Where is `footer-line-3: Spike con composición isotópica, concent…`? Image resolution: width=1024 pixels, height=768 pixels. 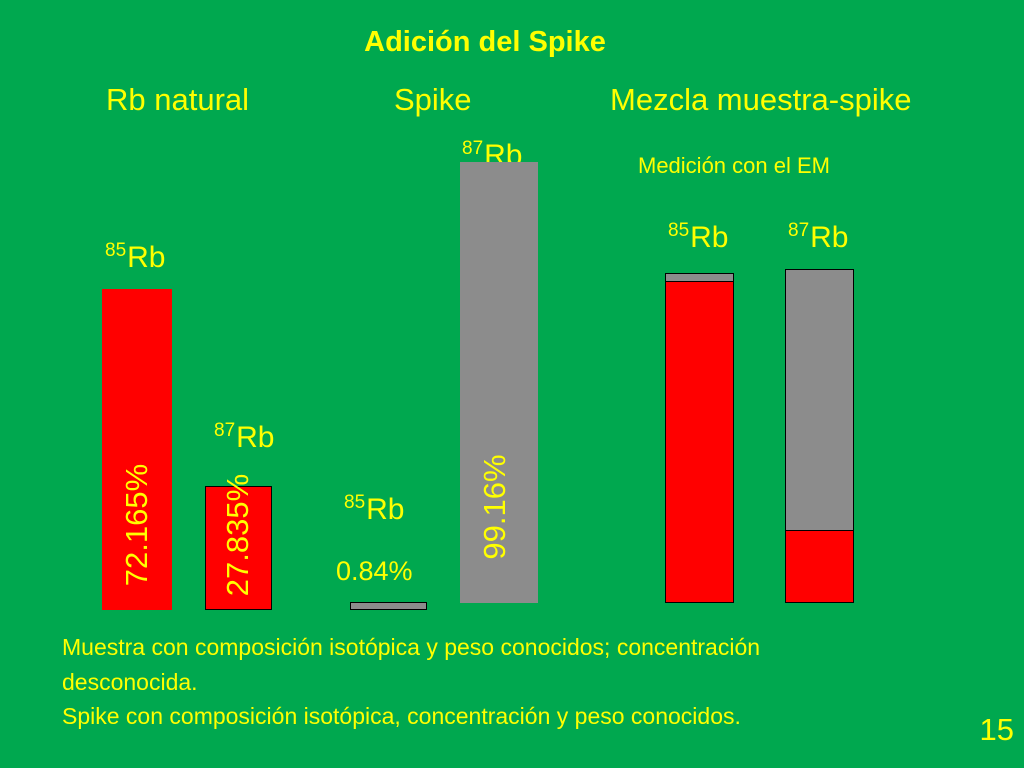 footer-line-3: Spike con composición isotópica, concent… is located at coordinates (401, 716).